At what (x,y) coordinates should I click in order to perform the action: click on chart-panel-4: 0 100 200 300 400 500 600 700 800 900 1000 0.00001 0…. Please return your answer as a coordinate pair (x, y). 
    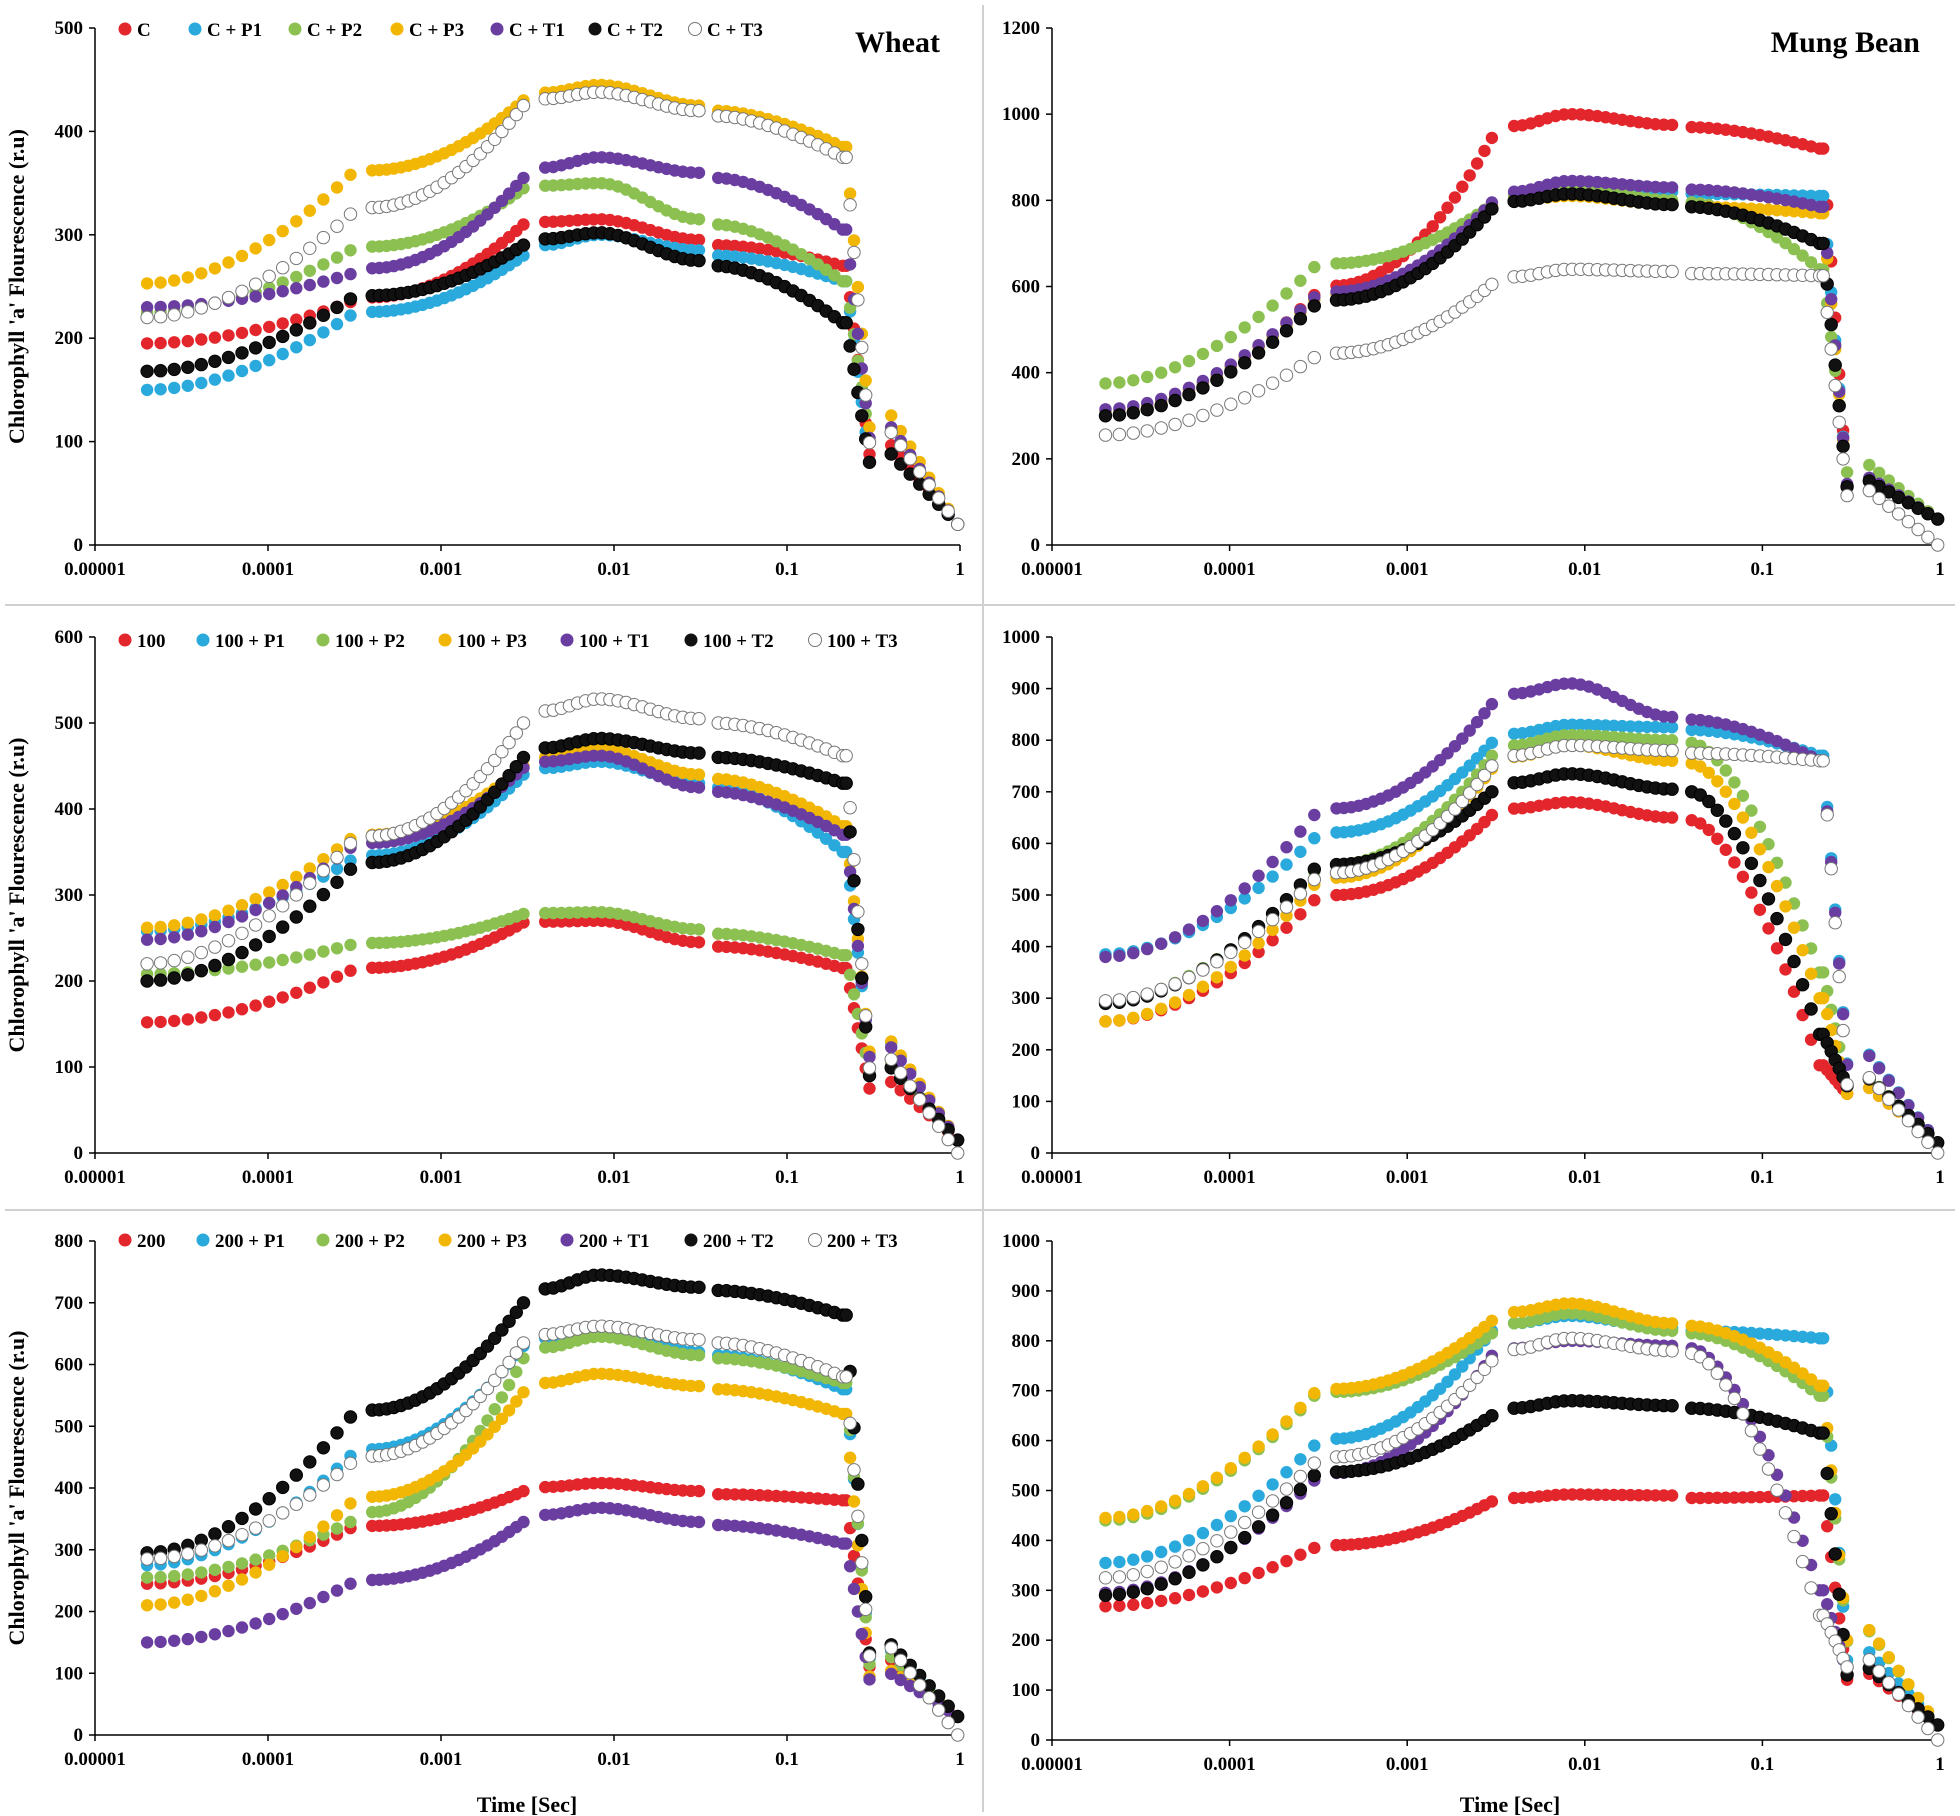
    Looking at the image, I should click on (1473, 907).